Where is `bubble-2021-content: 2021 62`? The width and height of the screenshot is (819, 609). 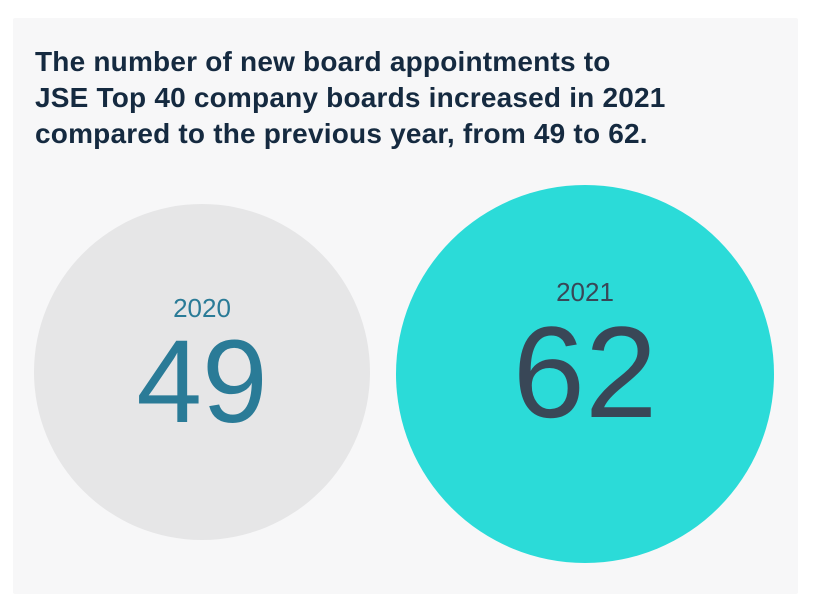 bubble-2021-content: 2021 62 is located at coordinates (585, 358).